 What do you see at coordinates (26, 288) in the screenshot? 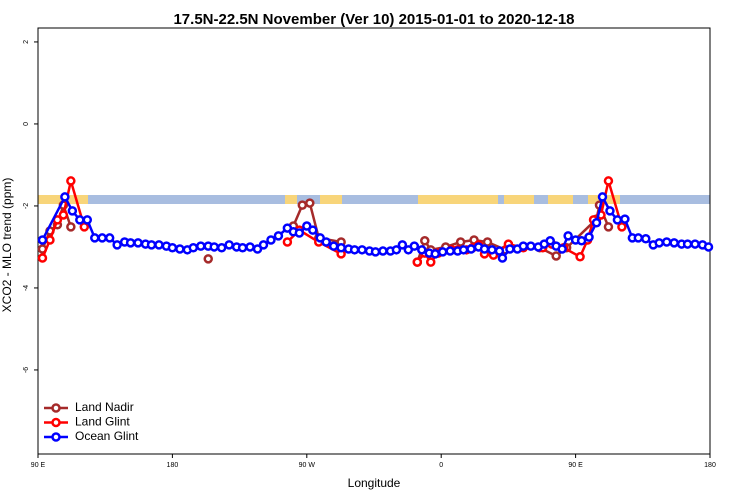
I see `y-tick-label: -4` at bounding box center [26, 288].